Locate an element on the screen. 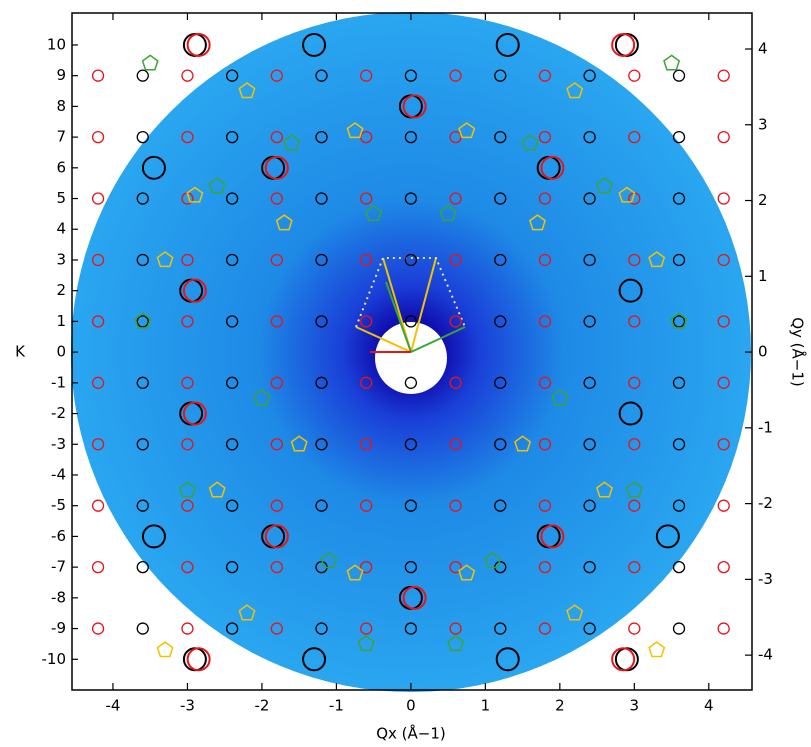 This screenshot has width=811, height=747. y-tick-label: -6 is located at coordinates (58, 536).